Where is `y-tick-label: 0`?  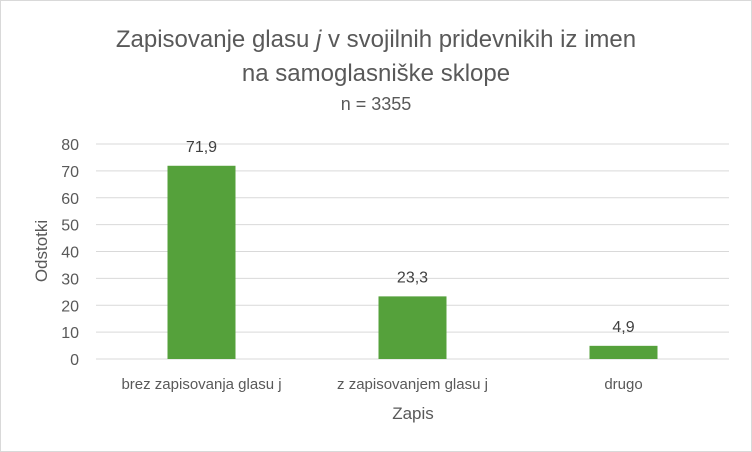
y-tick-label: 0 is located at coordinates (74, 360).